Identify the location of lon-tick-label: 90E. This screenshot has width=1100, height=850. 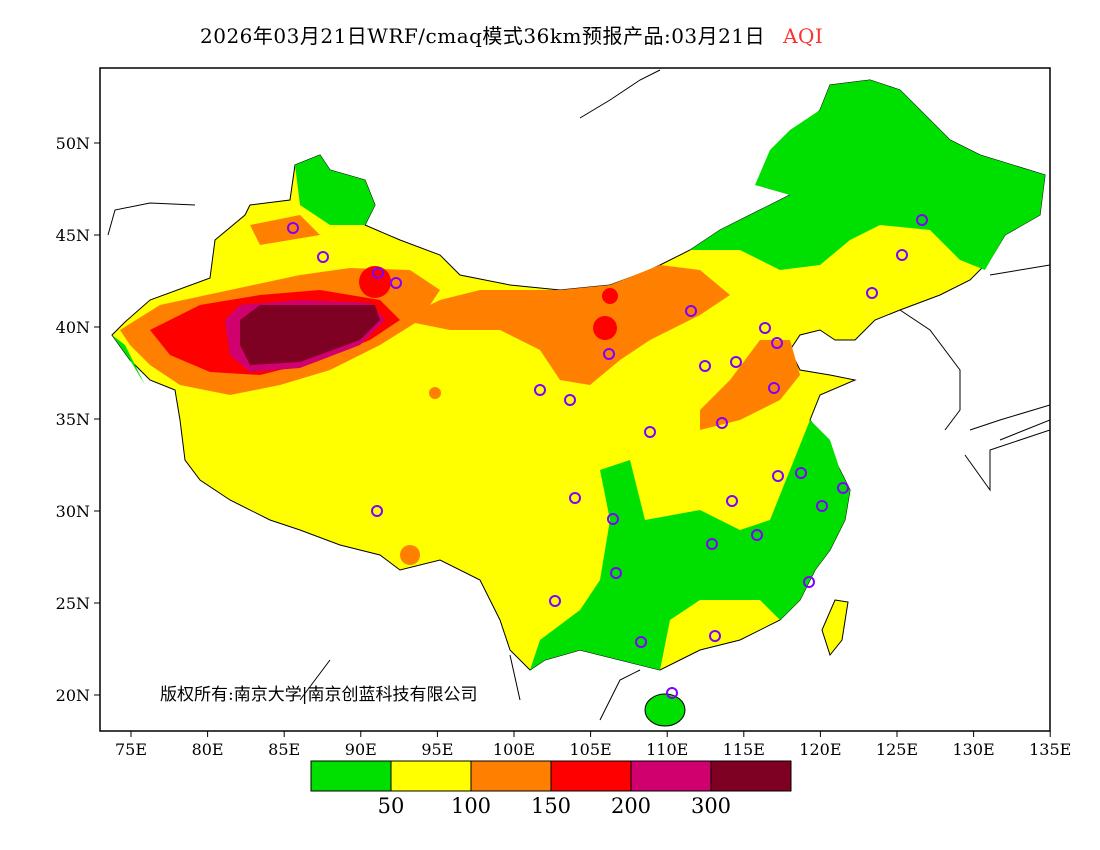
(361, 749).